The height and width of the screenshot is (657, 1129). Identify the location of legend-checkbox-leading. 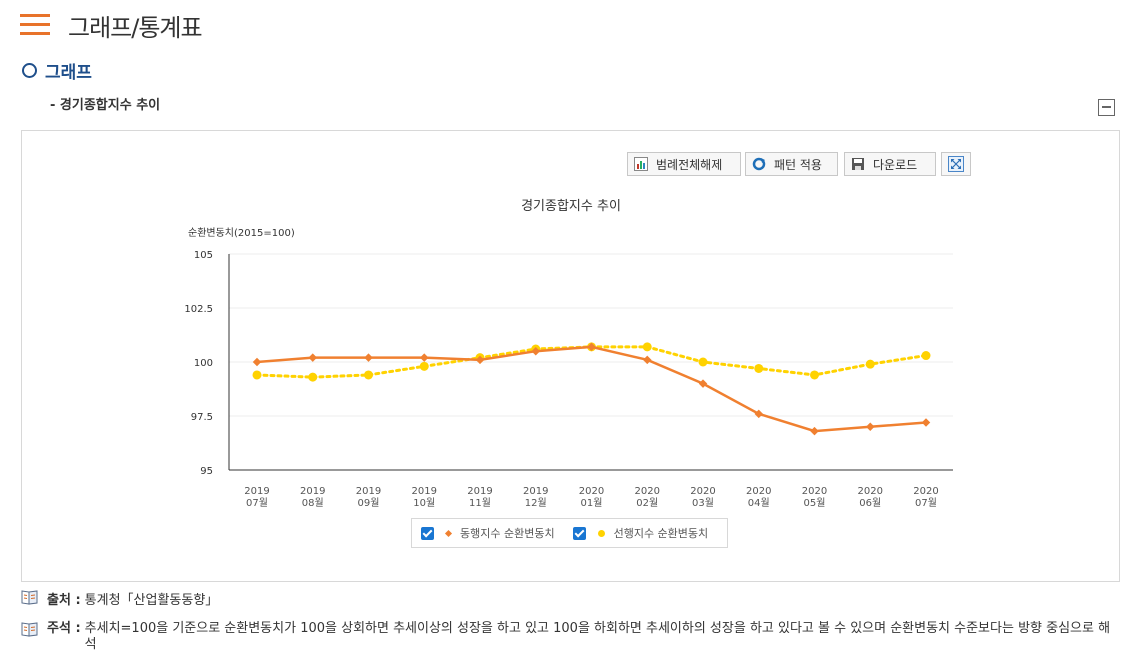
(579, 533).